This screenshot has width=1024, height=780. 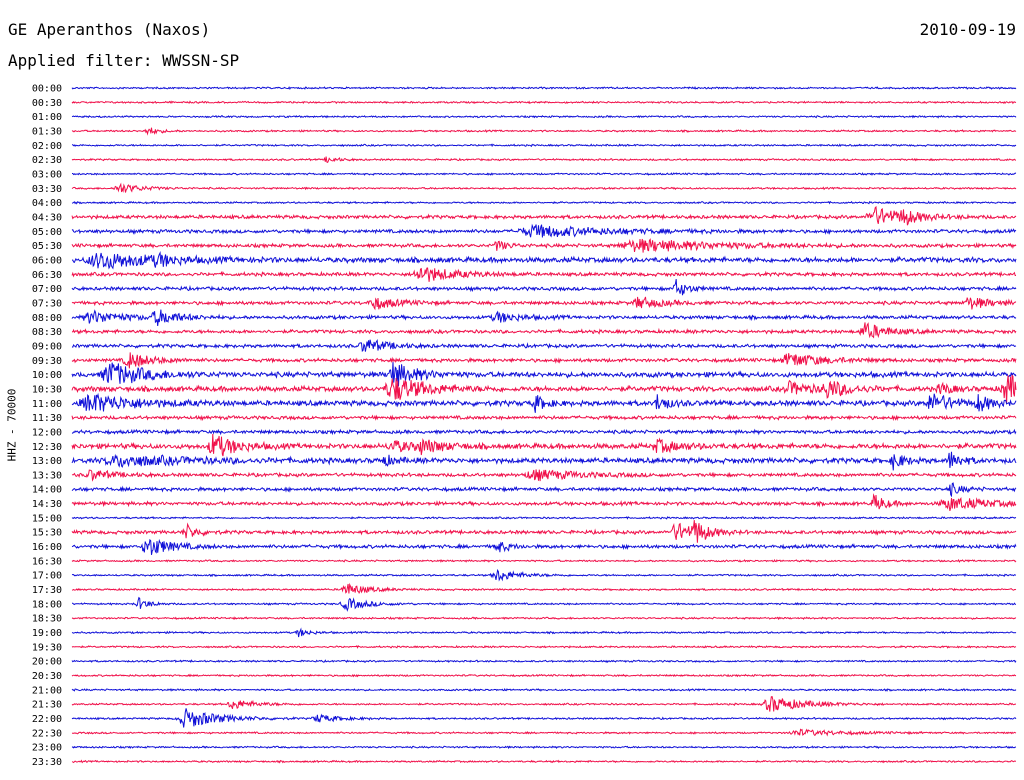 I want to click on time-tick-label: 11:00, so click(x=47, y=404).